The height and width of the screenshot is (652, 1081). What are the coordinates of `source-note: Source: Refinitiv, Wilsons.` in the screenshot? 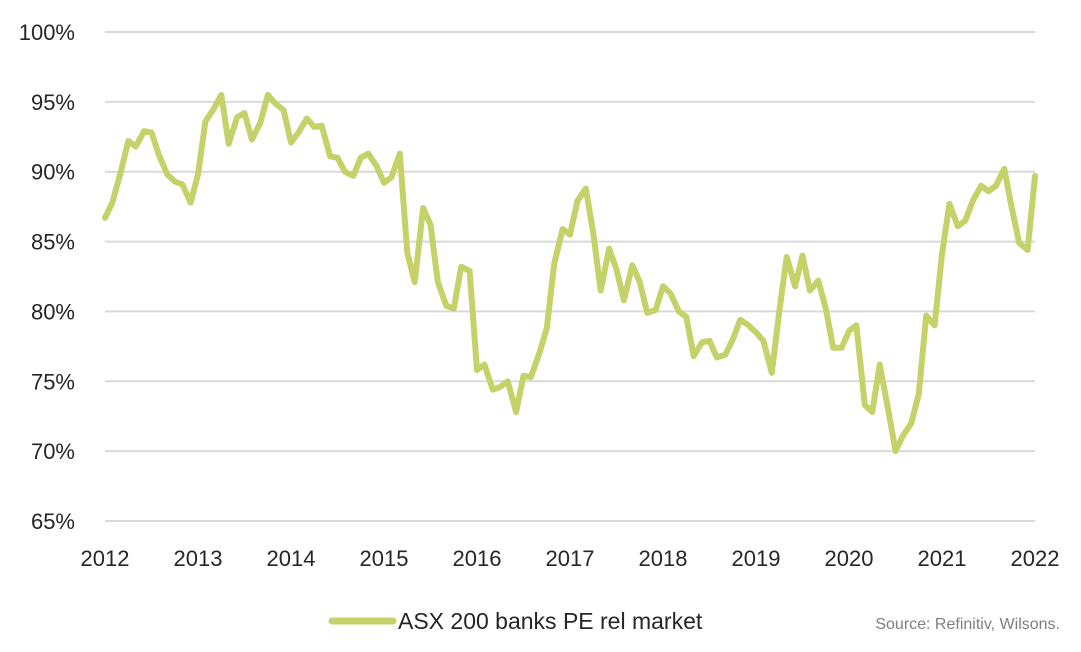 It's located at (967, 624).